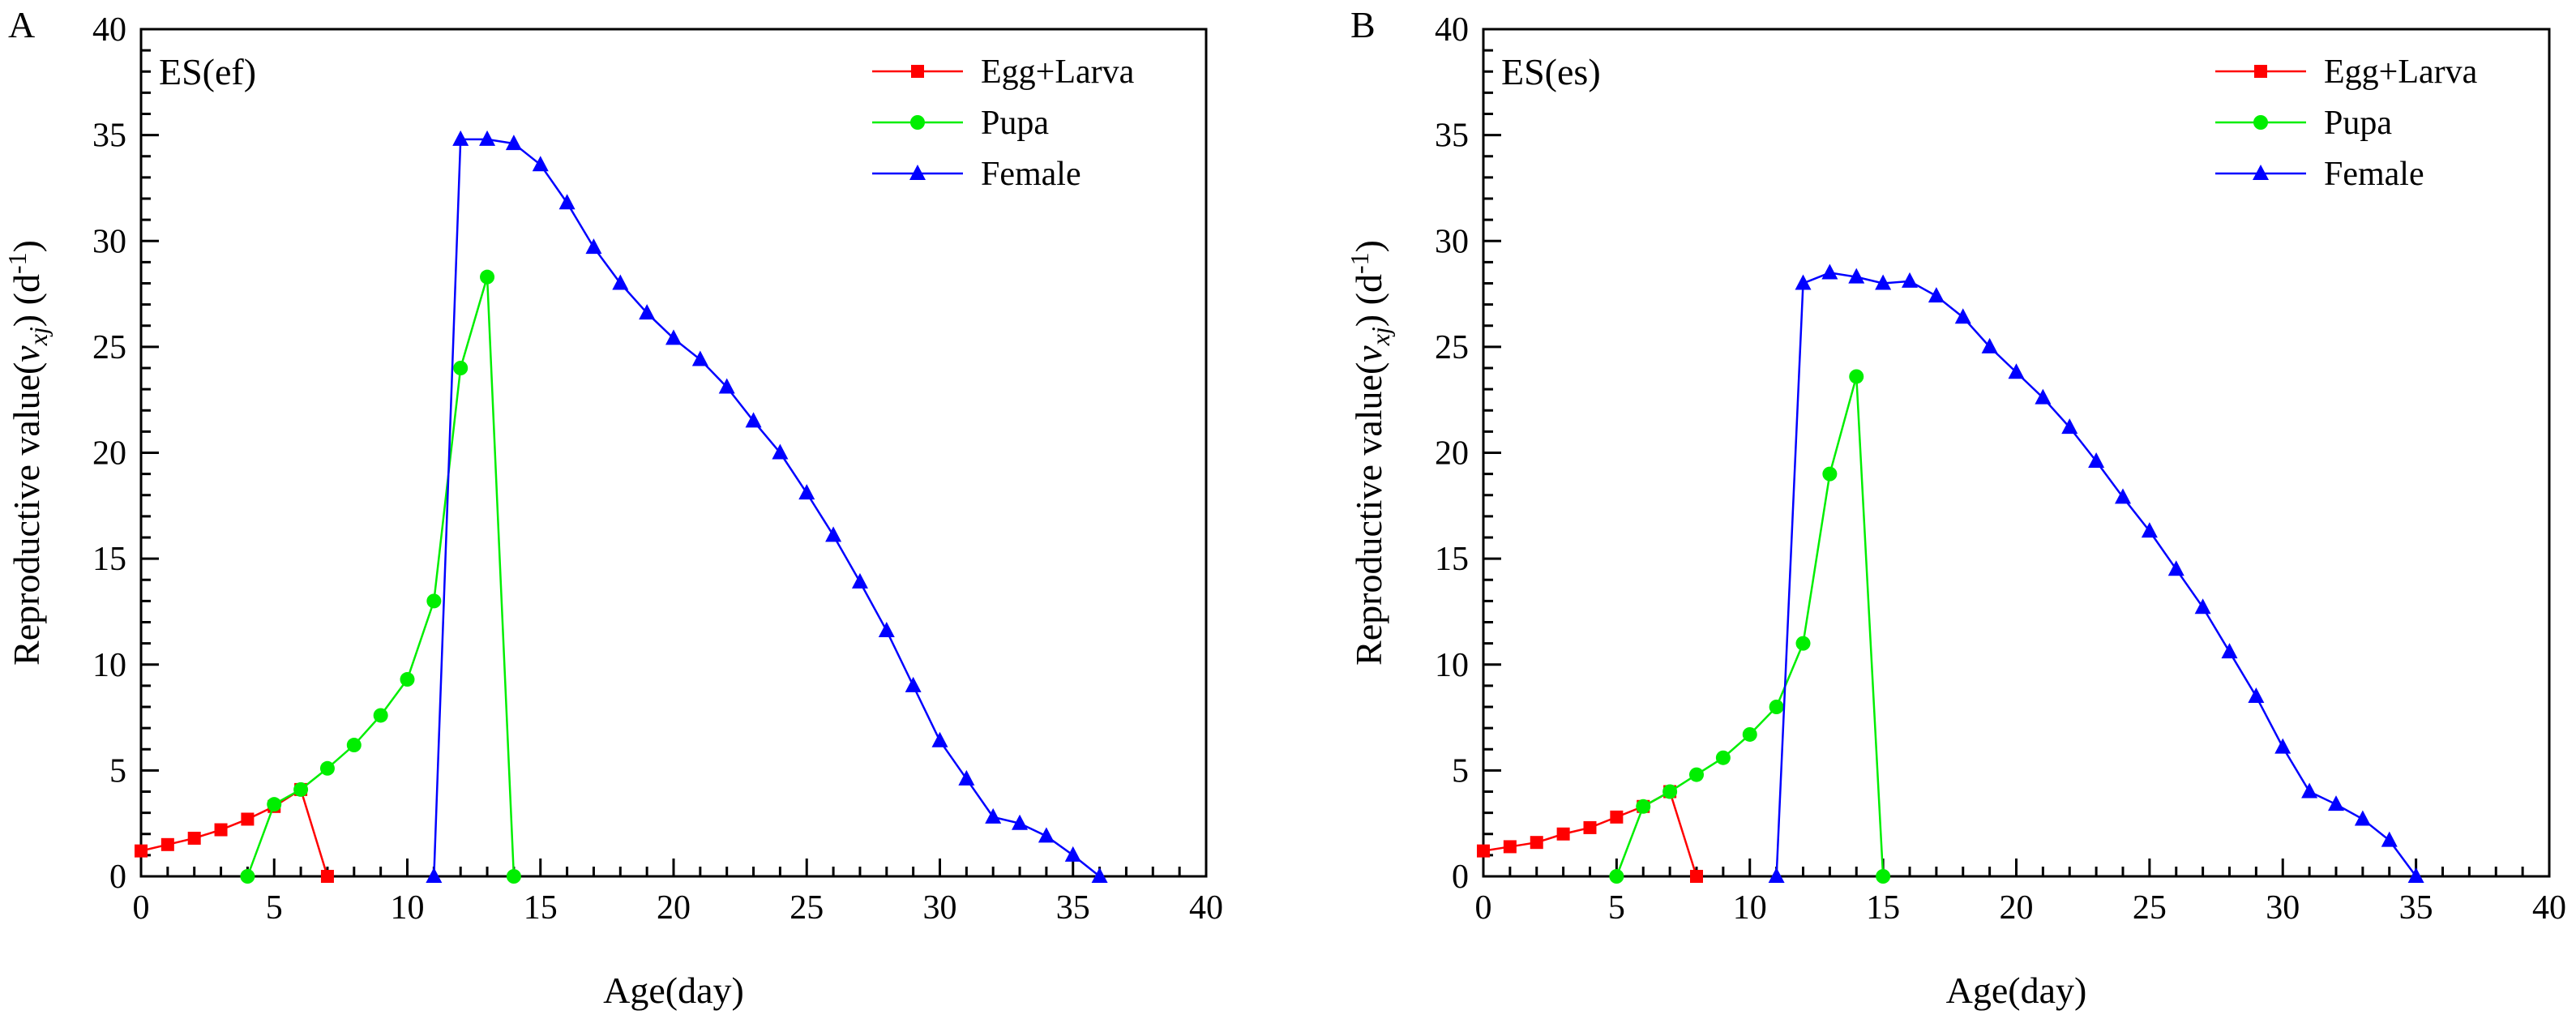 Image resolution: width=2576 pixels, height=1032 pixels. Describe the element at coordinates (17, 263) in the screenshot. I see `y-axis-label-sup: -1` at that location.